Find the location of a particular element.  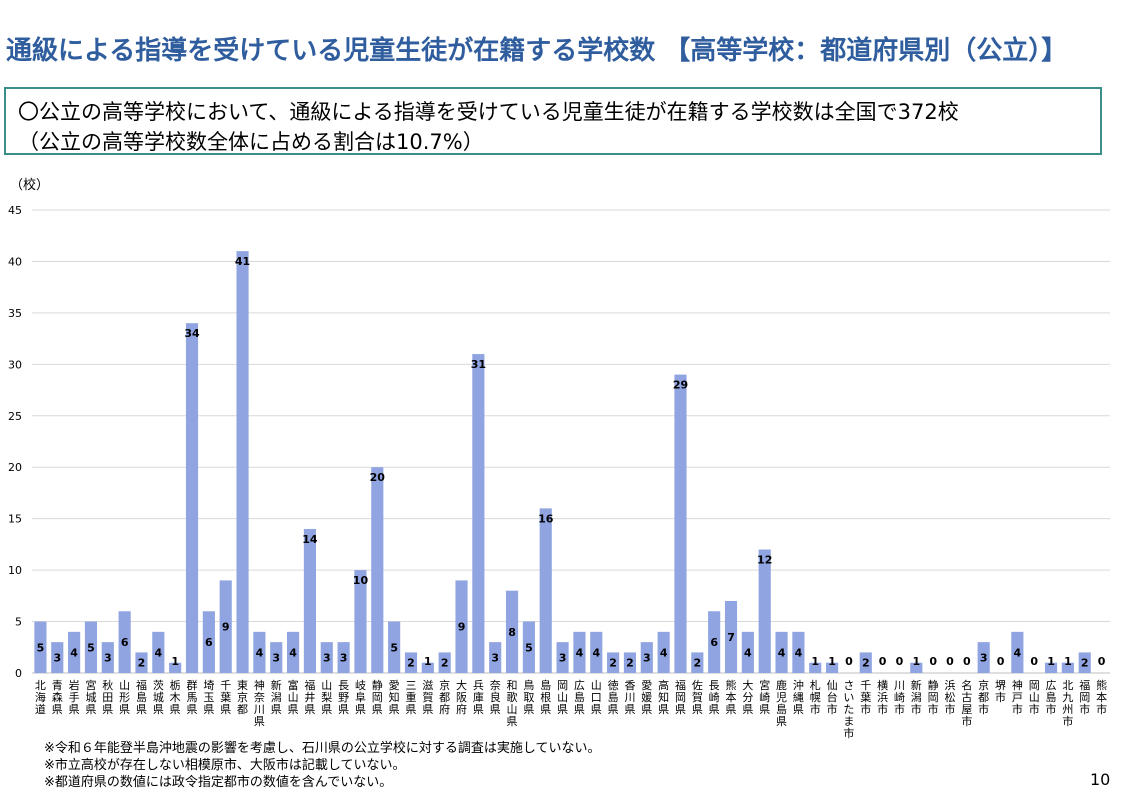

x-tick-label: 愛媛県 is located at coordinates (646, 697).